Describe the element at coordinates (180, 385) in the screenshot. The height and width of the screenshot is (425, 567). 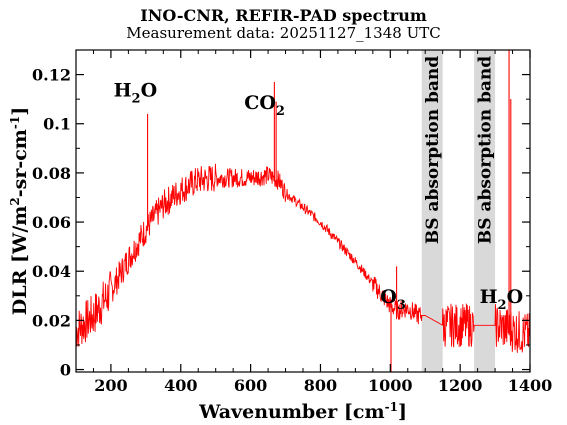
I see `x-tick-label: 400` at that location.